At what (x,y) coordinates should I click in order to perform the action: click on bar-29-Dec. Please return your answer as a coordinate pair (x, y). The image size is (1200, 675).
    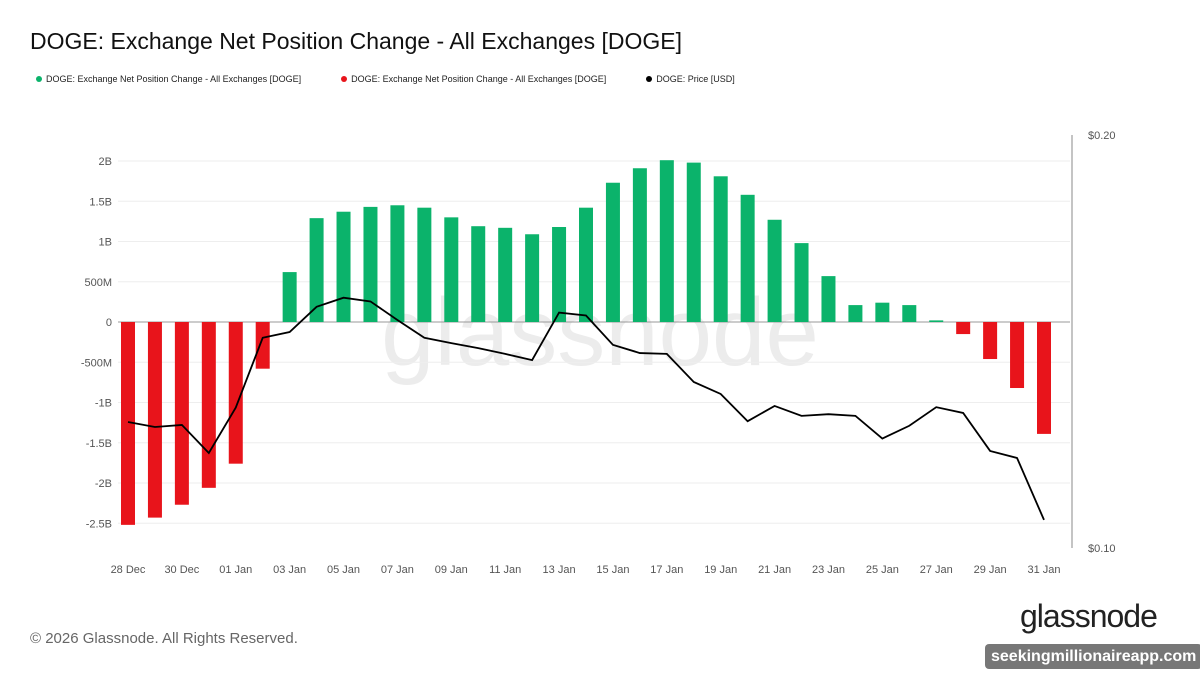
    Looking at the image, I should click on (154, 420).